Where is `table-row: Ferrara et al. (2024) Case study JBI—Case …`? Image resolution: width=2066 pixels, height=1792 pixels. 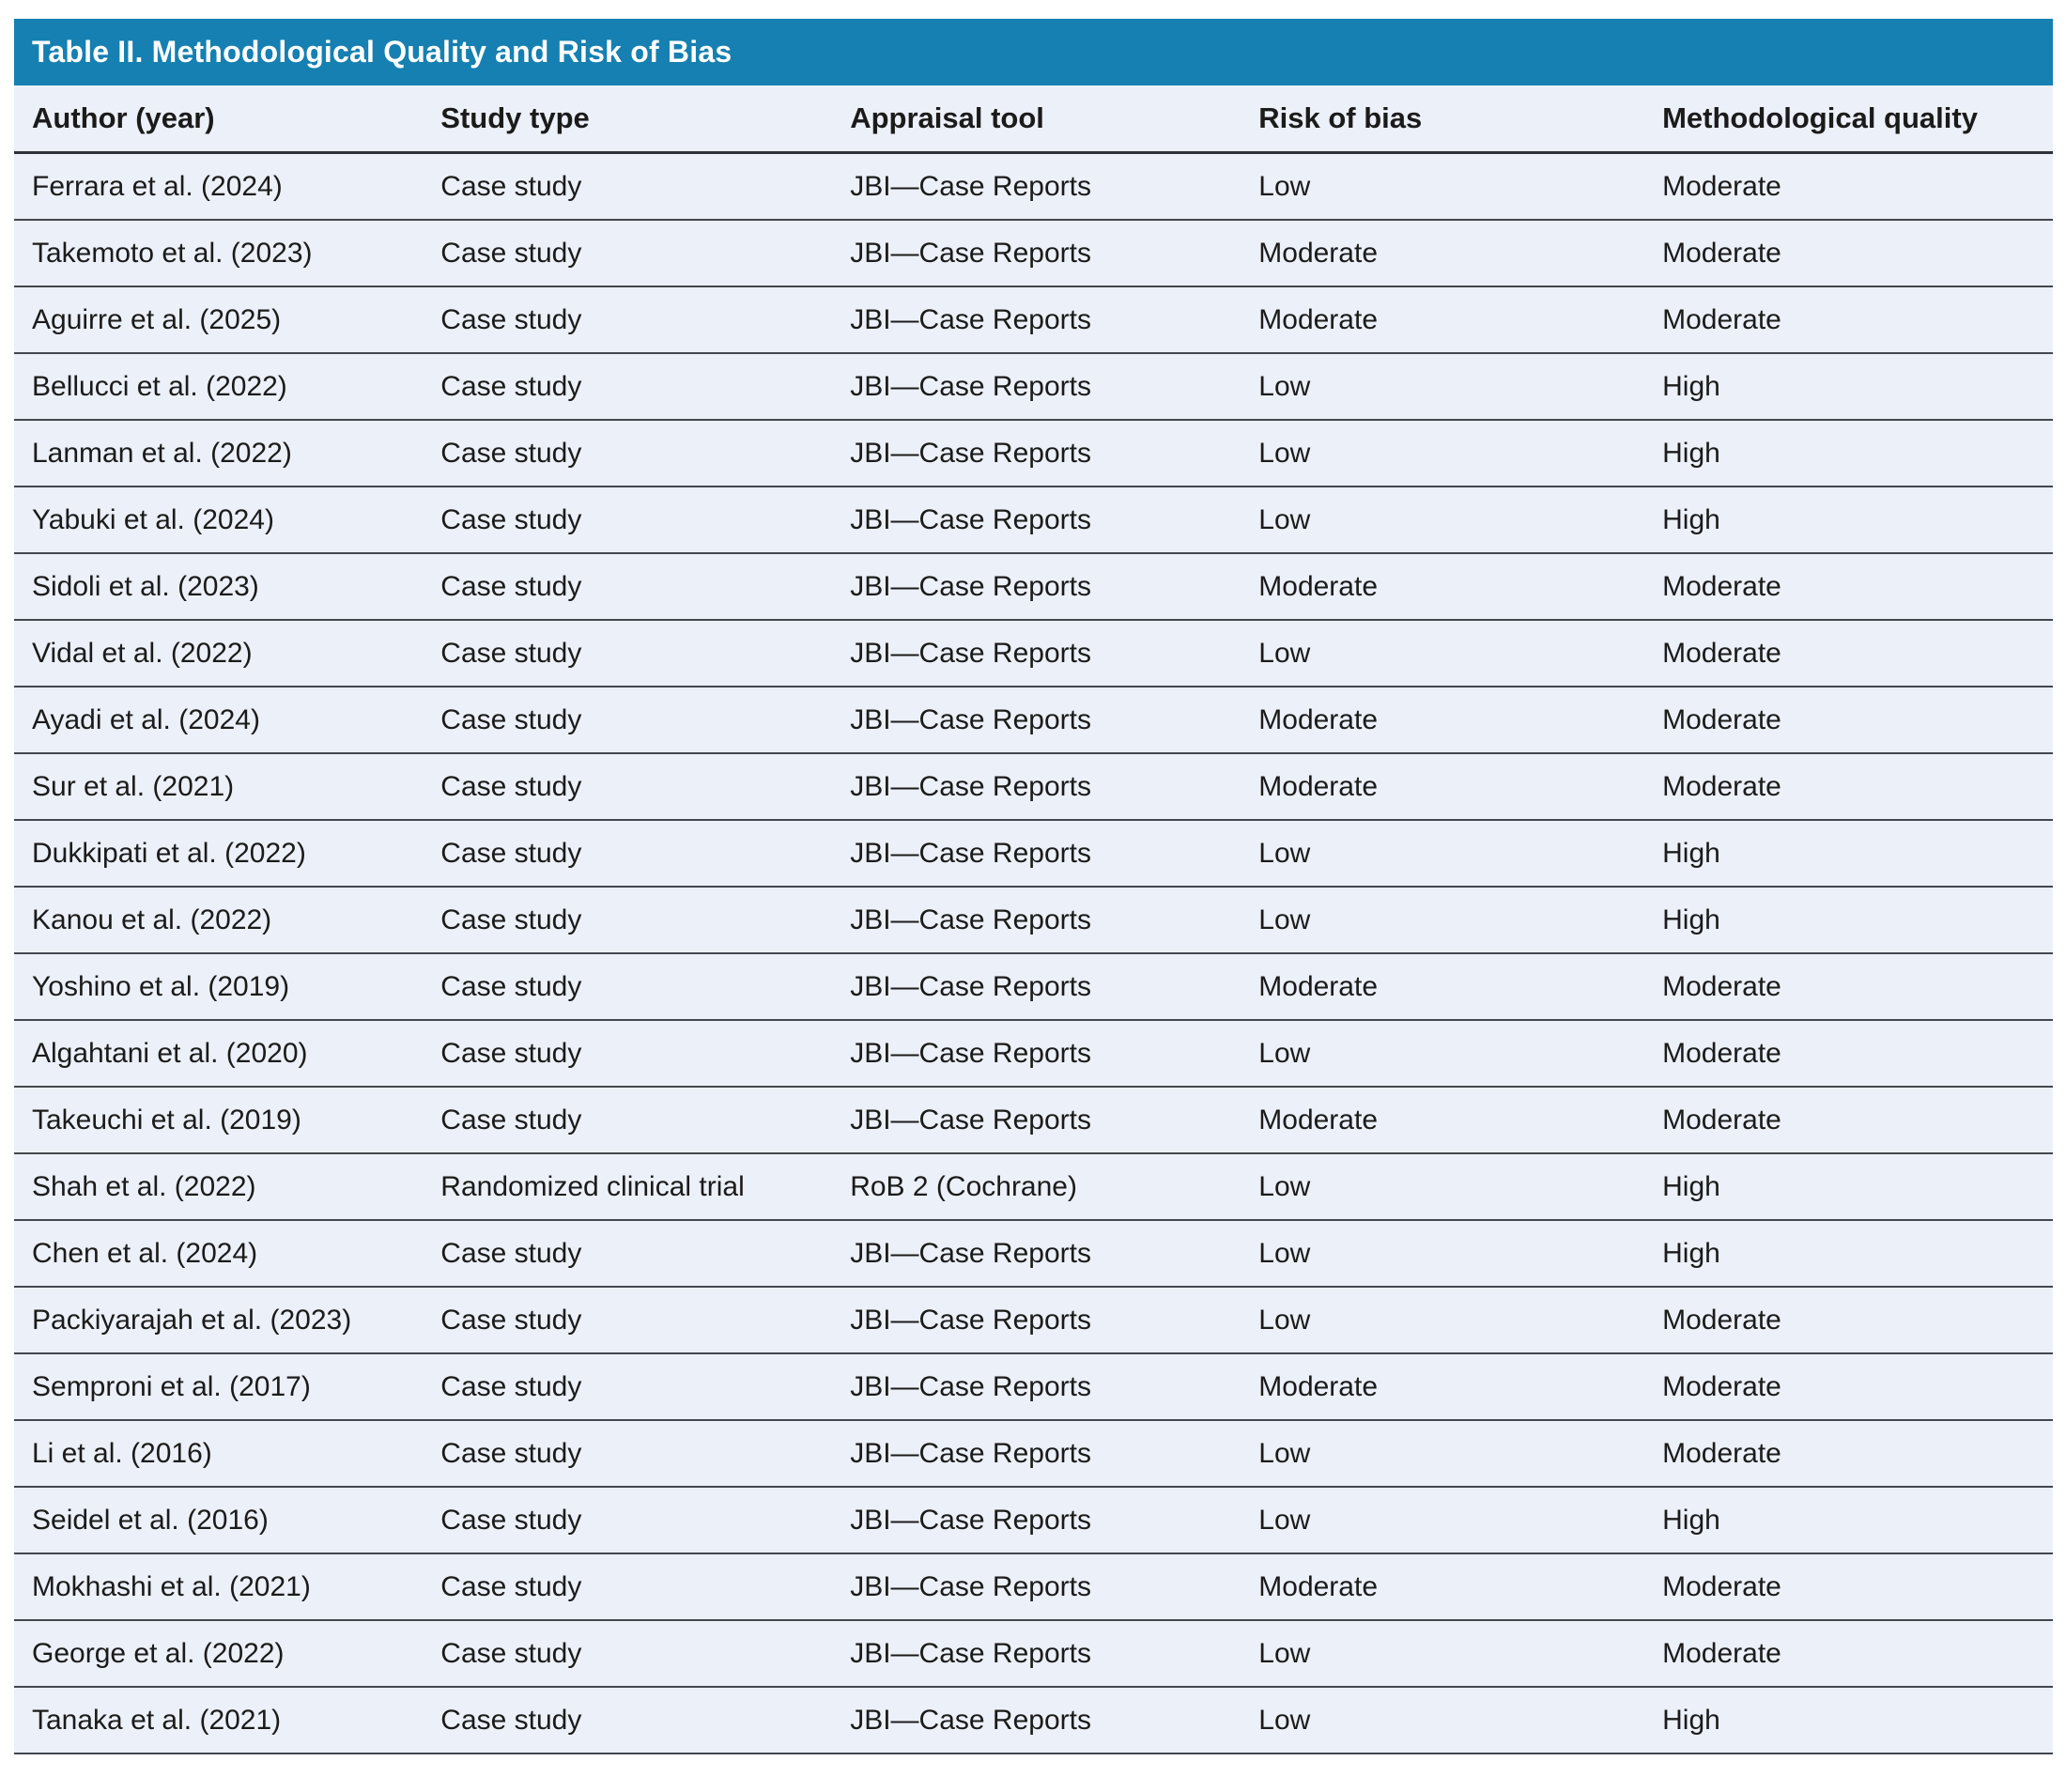 table-row: Ferrara et al. (2024) Case study JBI—Case … is located at coordinates (1033, 186).